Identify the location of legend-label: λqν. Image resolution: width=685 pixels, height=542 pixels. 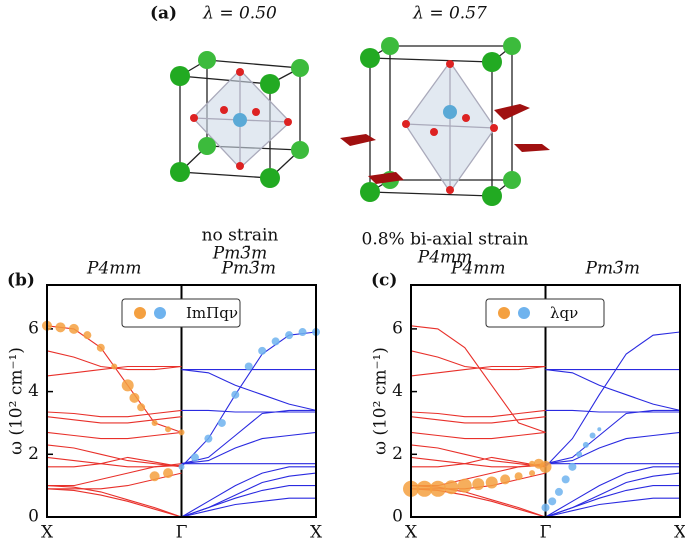
(564, 313).